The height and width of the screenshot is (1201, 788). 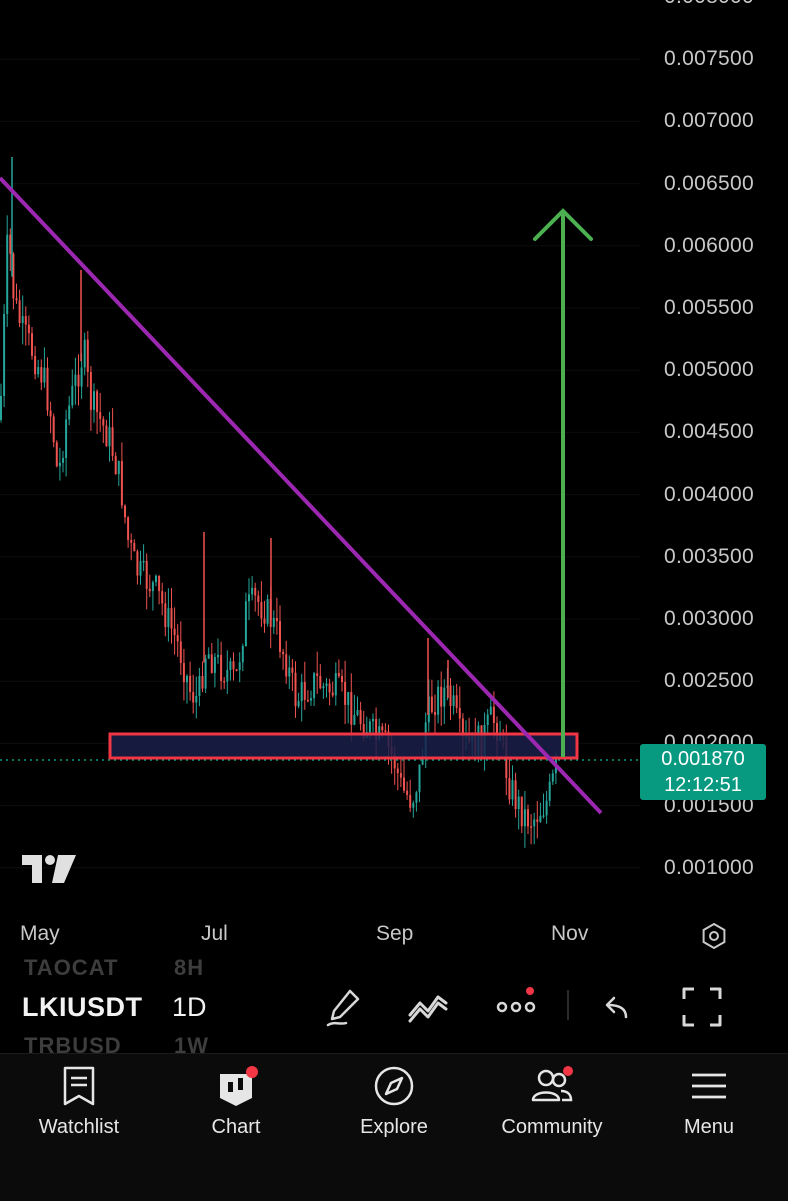 What do you see at coordinates (394, 1101) in the screenshot?
I see `nav-explore: Explore` at bounding box center [394, 1101].